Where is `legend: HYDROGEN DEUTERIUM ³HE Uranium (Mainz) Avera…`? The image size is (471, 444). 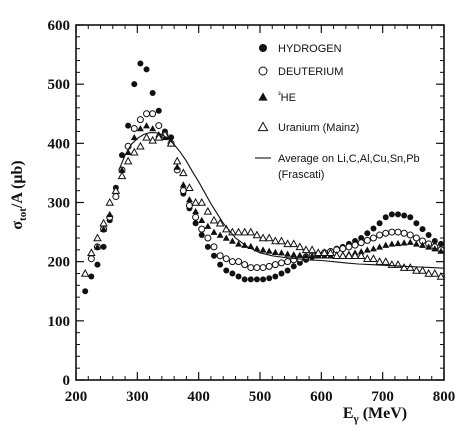 legend: HYDROGEN DEUTERIUM ³HE Uranium (Mainz) Avera… is located at coordinates (337, 112).